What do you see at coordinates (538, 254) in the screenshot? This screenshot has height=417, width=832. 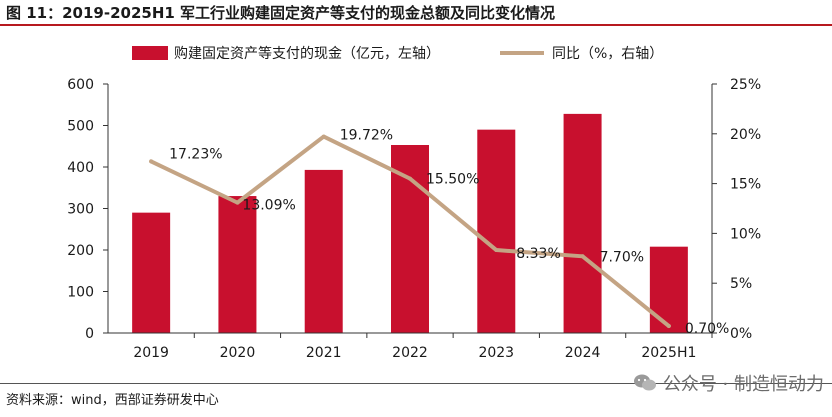 I see `yoy-label-2023: 8.33%` at bounding box center [538, 254].